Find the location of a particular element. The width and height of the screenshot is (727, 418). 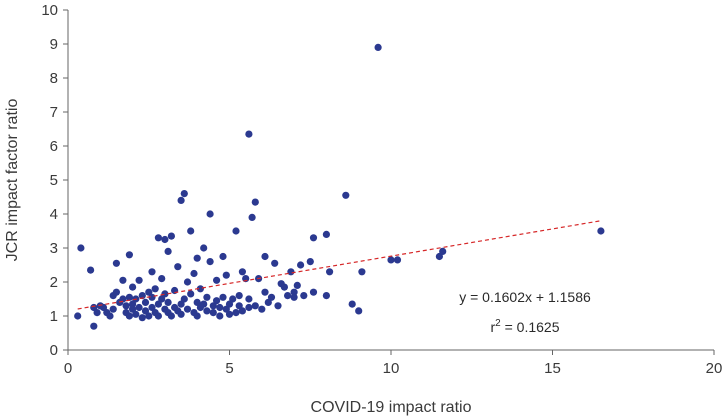

r-squared-label: r2 = 0.1625 is located at coordinates (524, 326).